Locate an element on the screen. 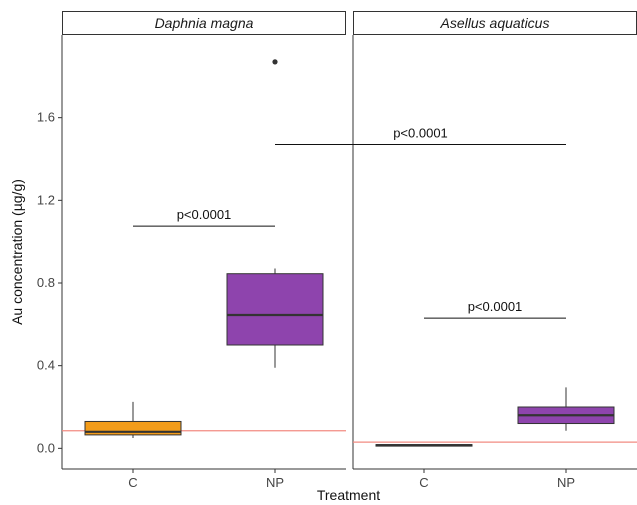  panel-title: Asellus aquaticus is located at coordinates (495, 23).